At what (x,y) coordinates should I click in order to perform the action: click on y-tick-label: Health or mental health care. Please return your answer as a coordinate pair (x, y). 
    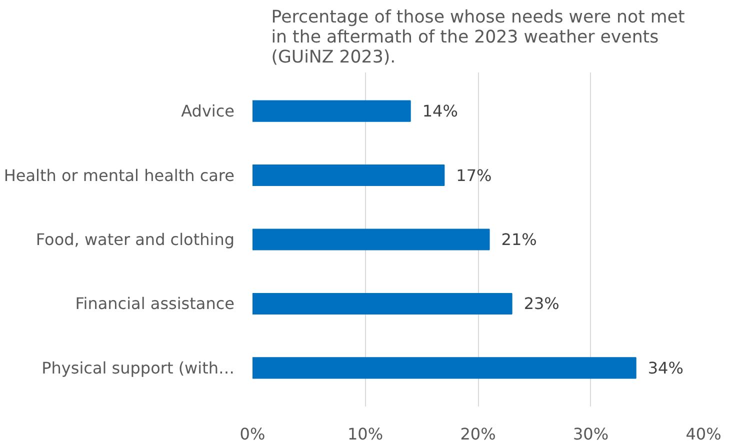
    Looking at the image, I should click on (119, 175).